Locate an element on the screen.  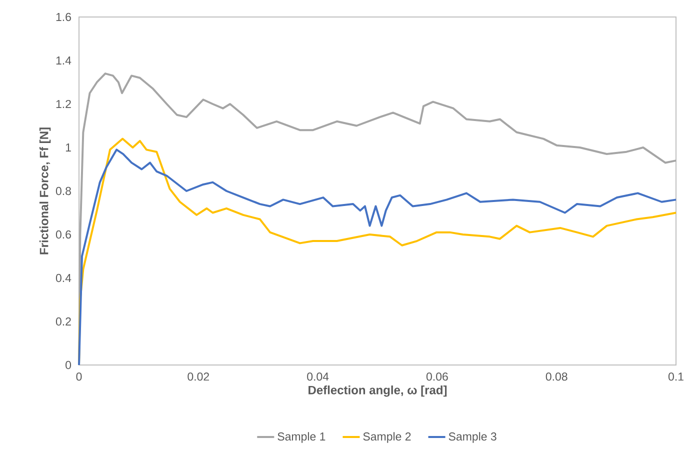
x-tick-label: 0.02 is located at coordinates (199, 376).